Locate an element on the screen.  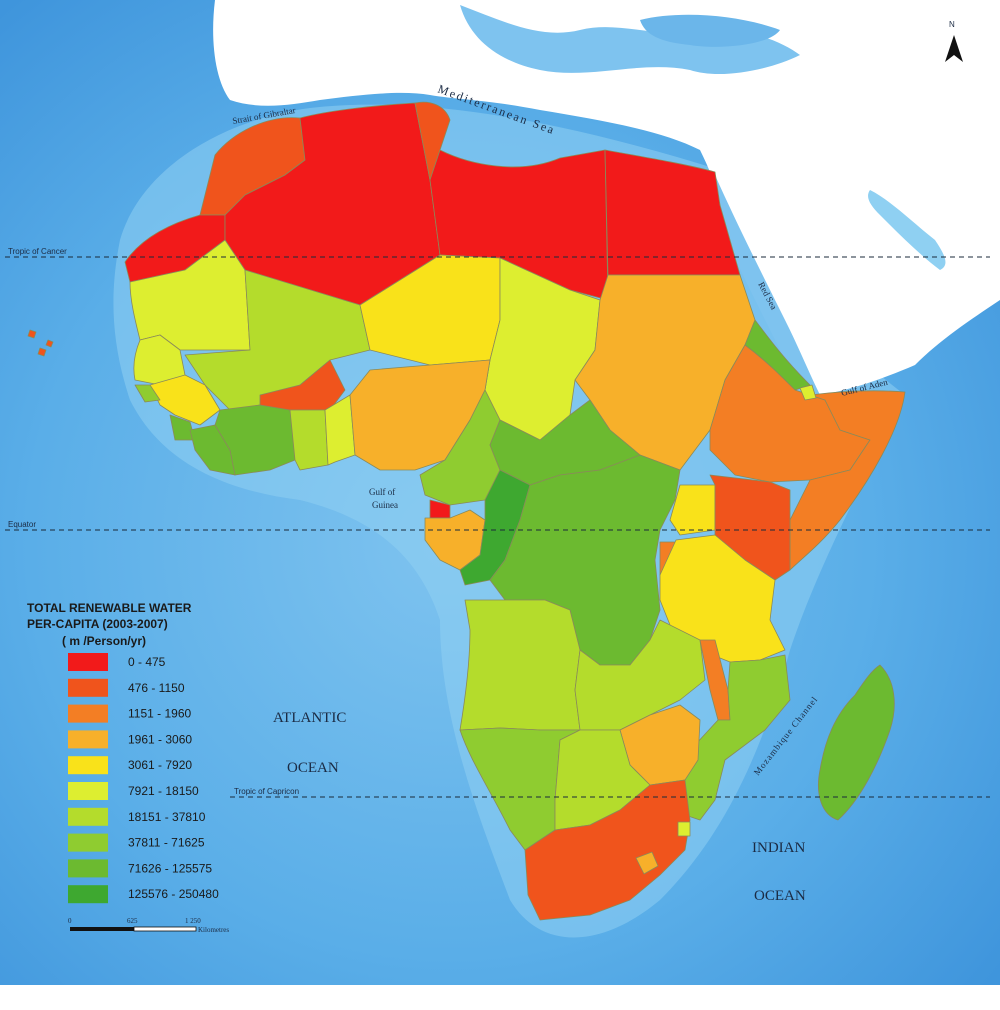
scale-unit: Kilometres is located at coordinates (213, 930).